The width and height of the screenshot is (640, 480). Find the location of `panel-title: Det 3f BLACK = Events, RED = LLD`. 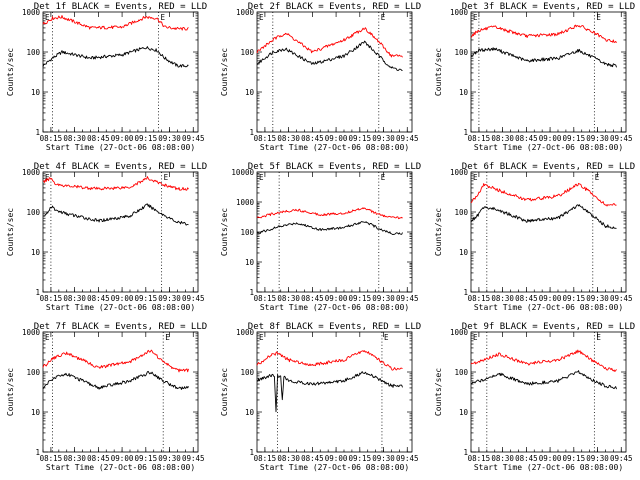

panel-title: Det 3f BLACK = Events, RED = LLD is located at coordinates (548, 7).